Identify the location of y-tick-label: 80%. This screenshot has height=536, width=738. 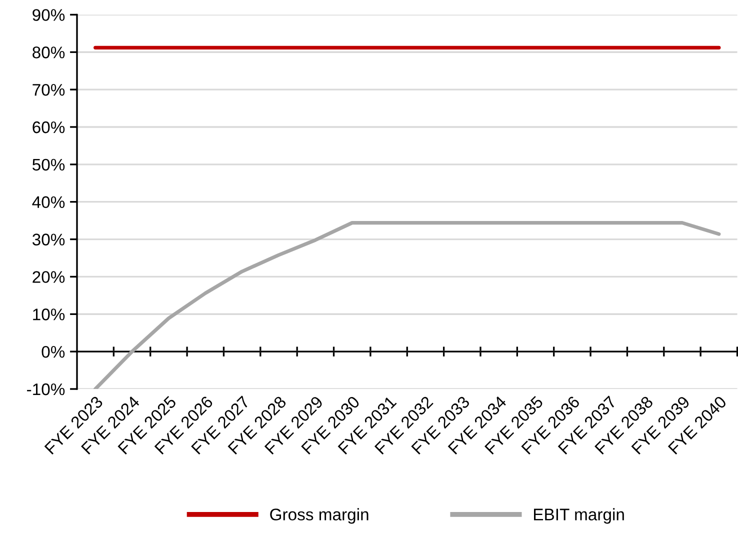
(48, 52).